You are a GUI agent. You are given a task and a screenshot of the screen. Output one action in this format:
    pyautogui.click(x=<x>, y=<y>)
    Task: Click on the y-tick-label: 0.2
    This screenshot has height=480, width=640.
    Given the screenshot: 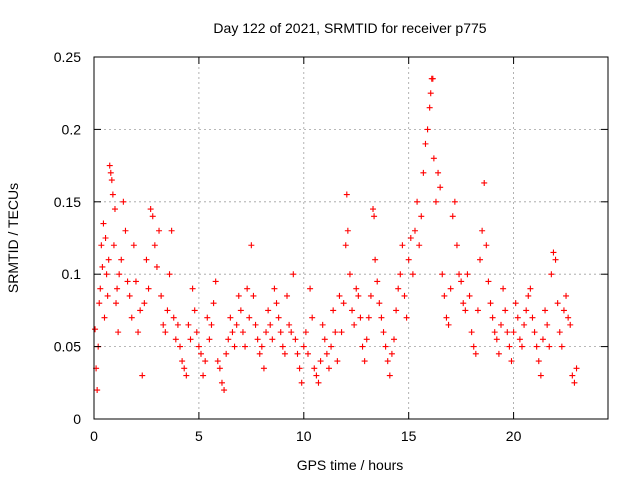 What is the action you would take?
    pyautogui.click(x=72, y=129)
    